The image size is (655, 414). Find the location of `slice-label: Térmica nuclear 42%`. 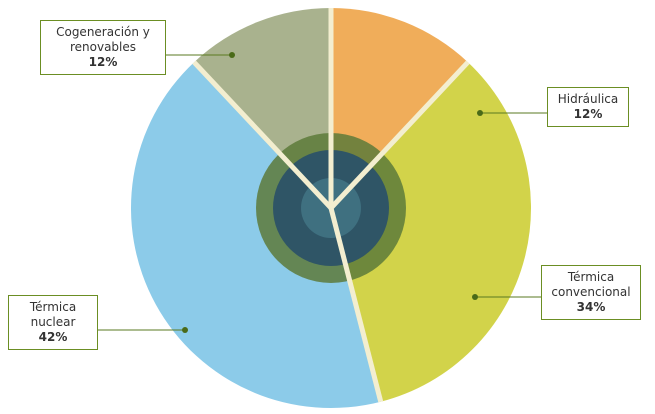

slice-label: Térmica nuclear 42% is located at coordinates (53, 322).